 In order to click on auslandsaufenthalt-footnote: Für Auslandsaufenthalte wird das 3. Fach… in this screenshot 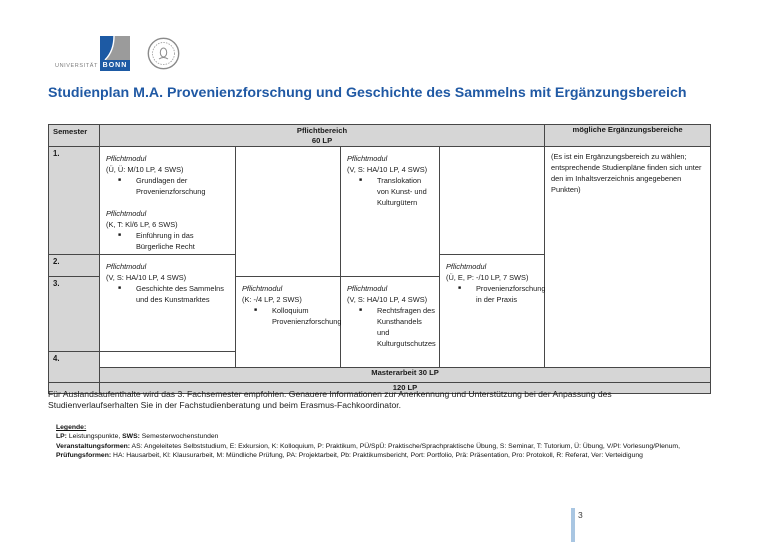, I will do `click(330, 399)`.